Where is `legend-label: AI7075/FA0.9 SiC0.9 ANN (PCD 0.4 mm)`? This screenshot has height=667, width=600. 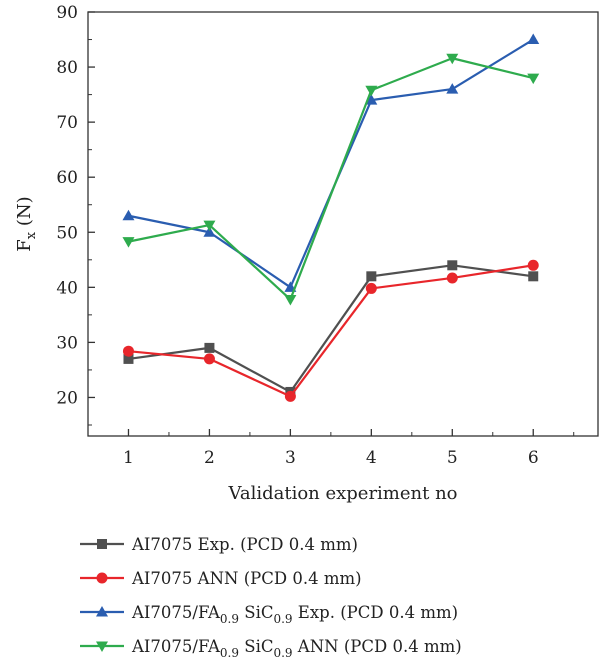 legend-label: AI7075/FA0.9 SiC0.9 ANN (PCD 0.4 mm) is located at coordinates (296, 648).